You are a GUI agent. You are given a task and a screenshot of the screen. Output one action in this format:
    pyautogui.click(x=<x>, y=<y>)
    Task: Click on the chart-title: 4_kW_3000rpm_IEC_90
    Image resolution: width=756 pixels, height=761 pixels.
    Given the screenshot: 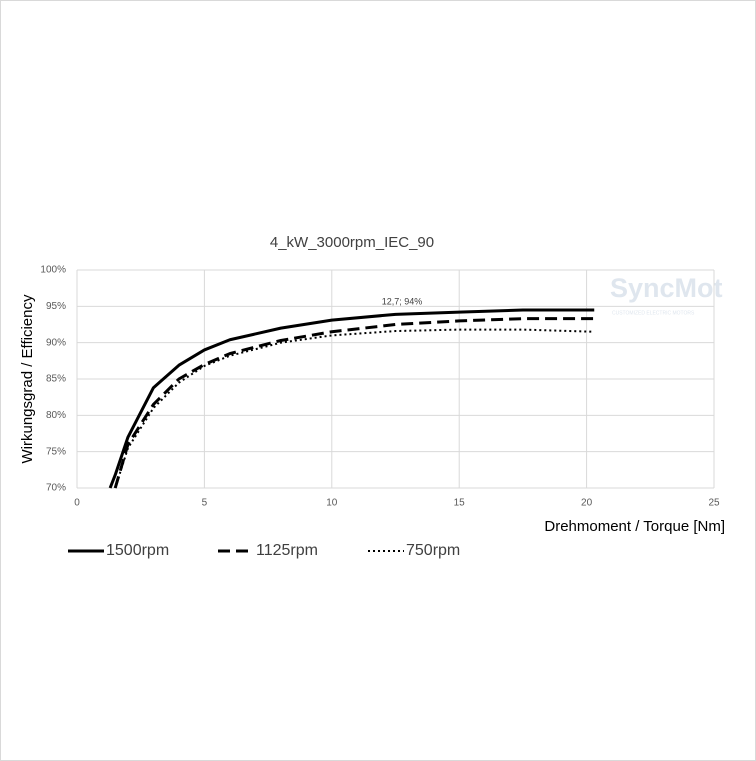 What is the action you would take?
    pyautogui.click(x=352, y=242)
    